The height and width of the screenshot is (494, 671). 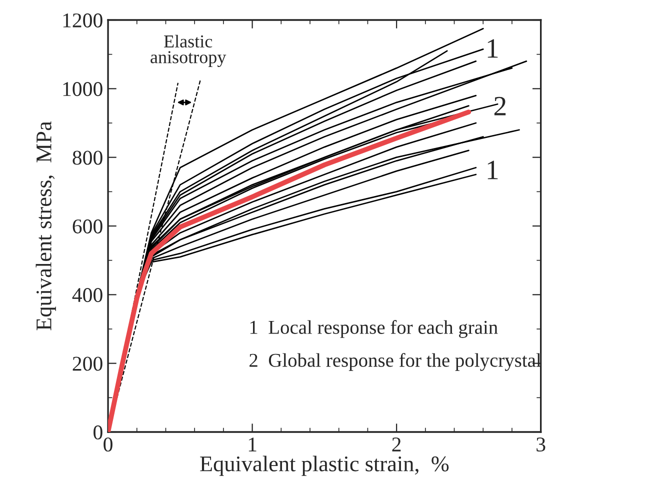 What do you see at coordinates (87, 226) in the screenshot?
I see `y-tick-label: 600` at bounding box center [87, 226].